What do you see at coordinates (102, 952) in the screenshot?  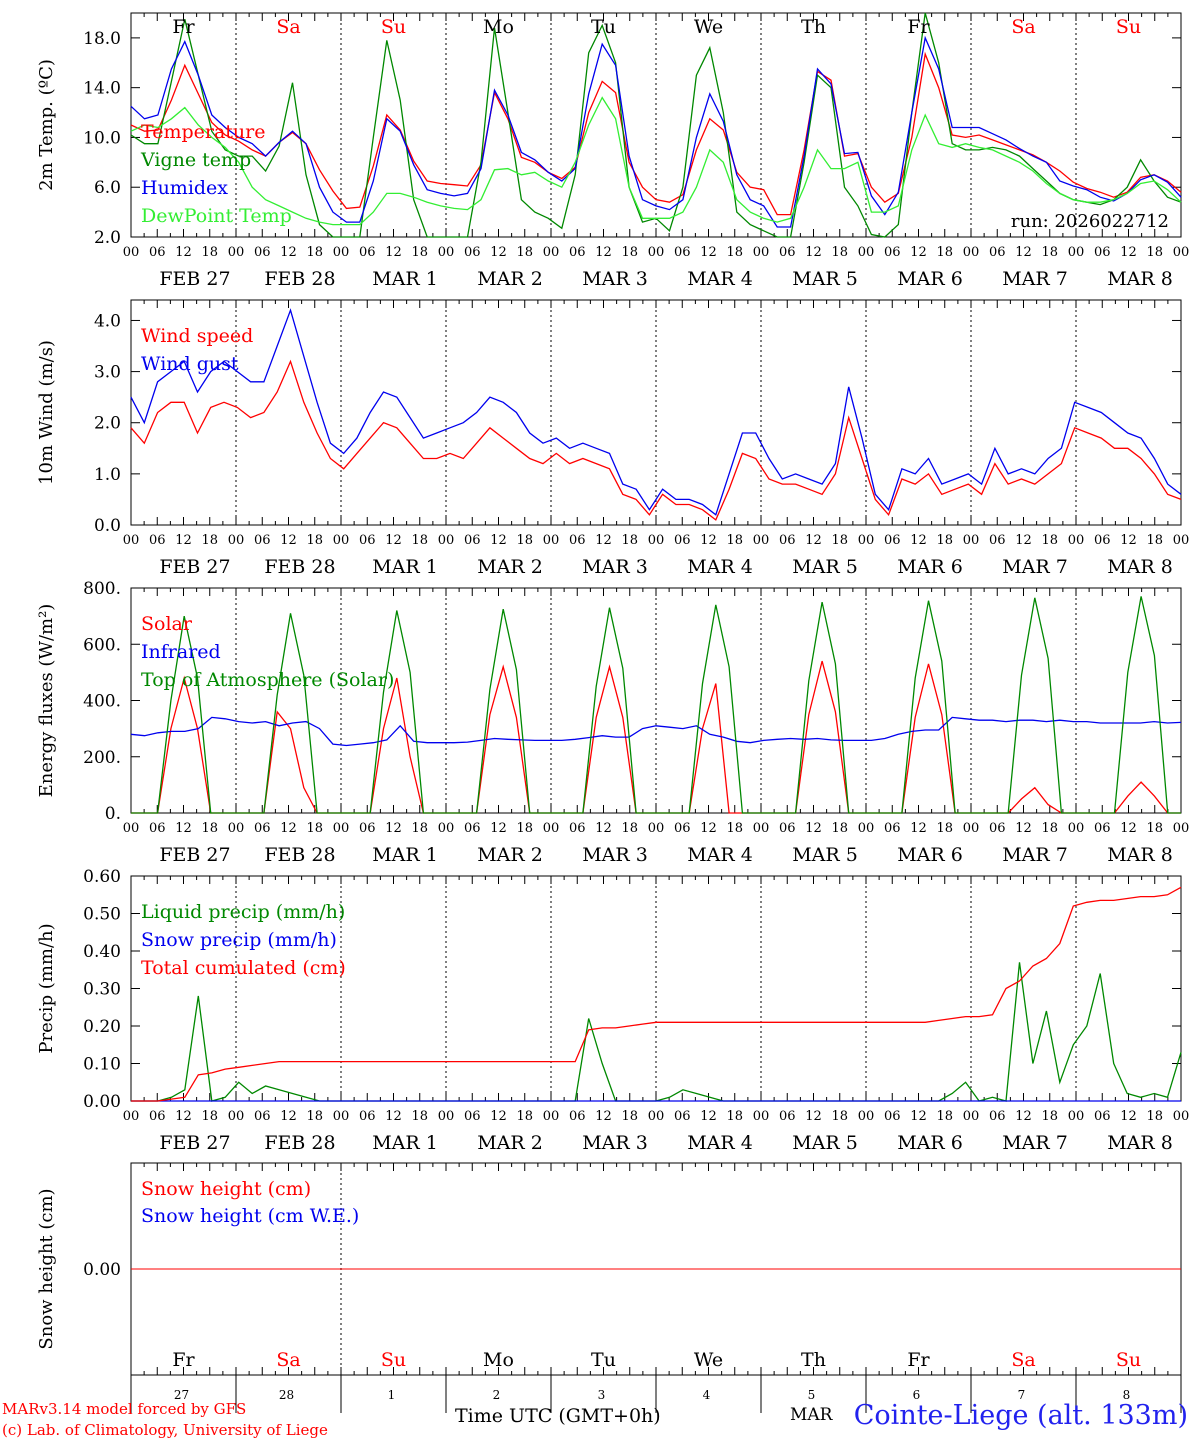 I see `y-tick-label: 0.40` at bounding box center [102, 952].